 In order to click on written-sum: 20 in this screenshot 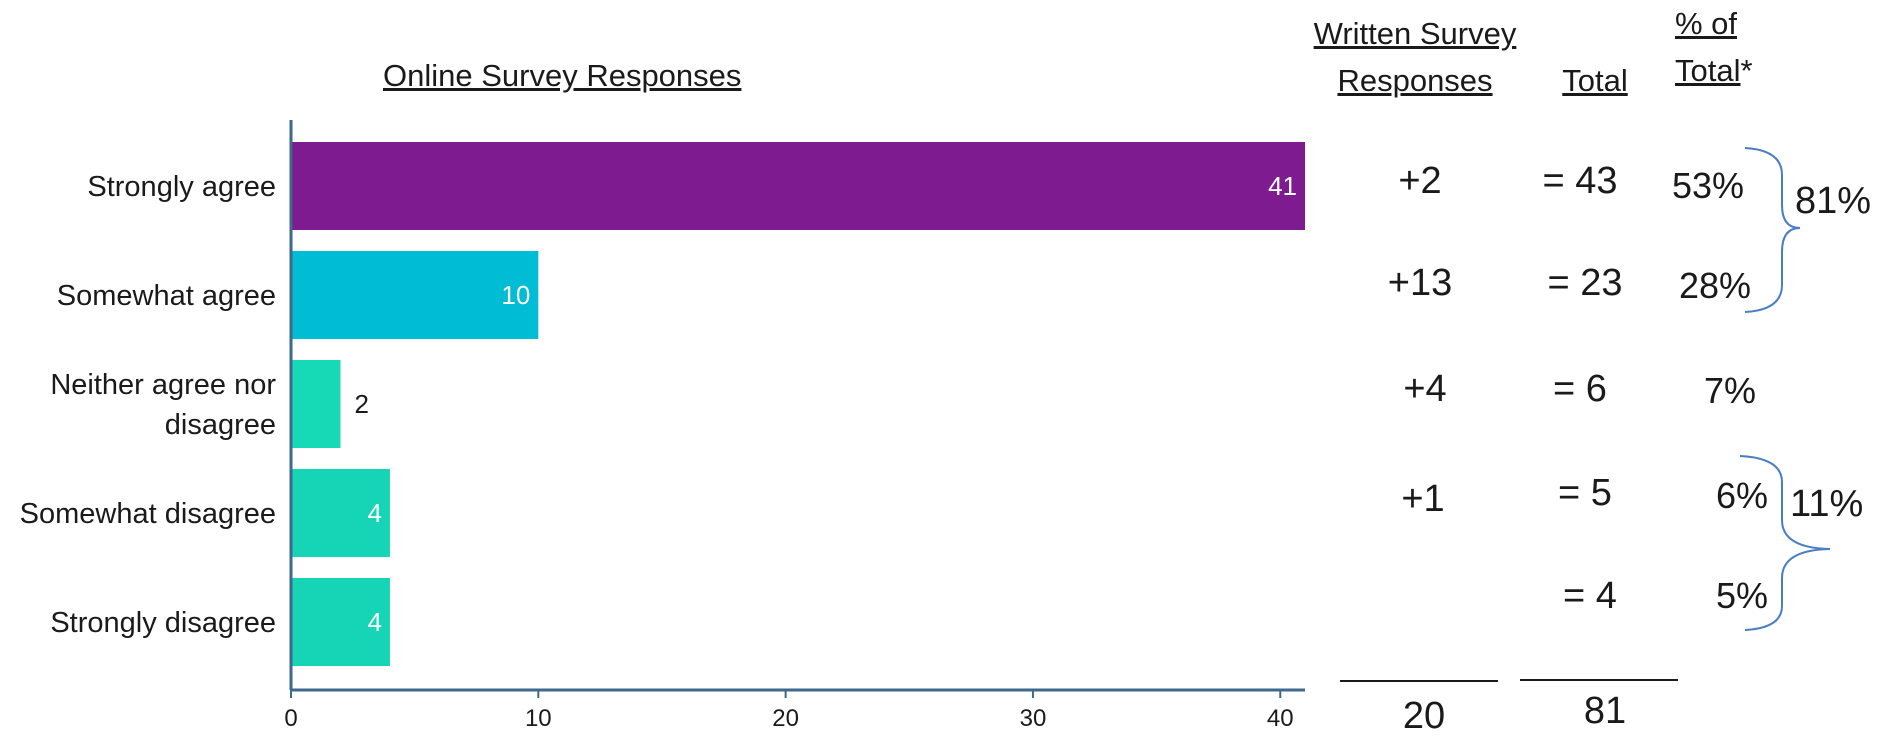, I will do `click(1424, 716)`.